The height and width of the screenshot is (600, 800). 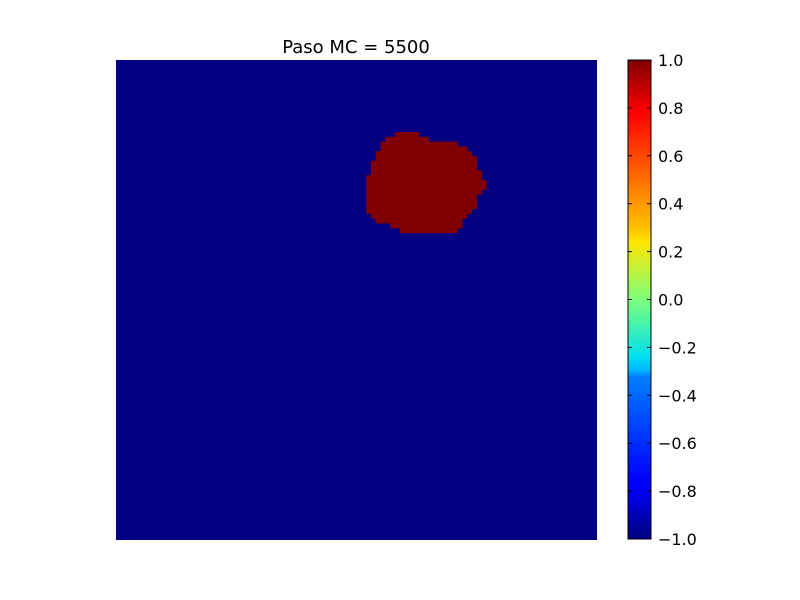 What do you see at coordinates (670, 108) in the screenshot?
I see `colorbar-tick-label: 0.8` at bounding box center [670, 108].